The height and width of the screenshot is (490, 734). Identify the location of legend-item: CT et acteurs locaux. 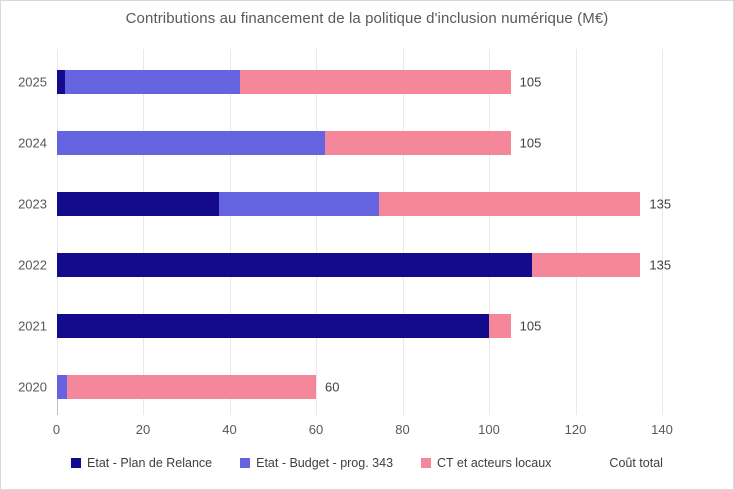
(486, 463).